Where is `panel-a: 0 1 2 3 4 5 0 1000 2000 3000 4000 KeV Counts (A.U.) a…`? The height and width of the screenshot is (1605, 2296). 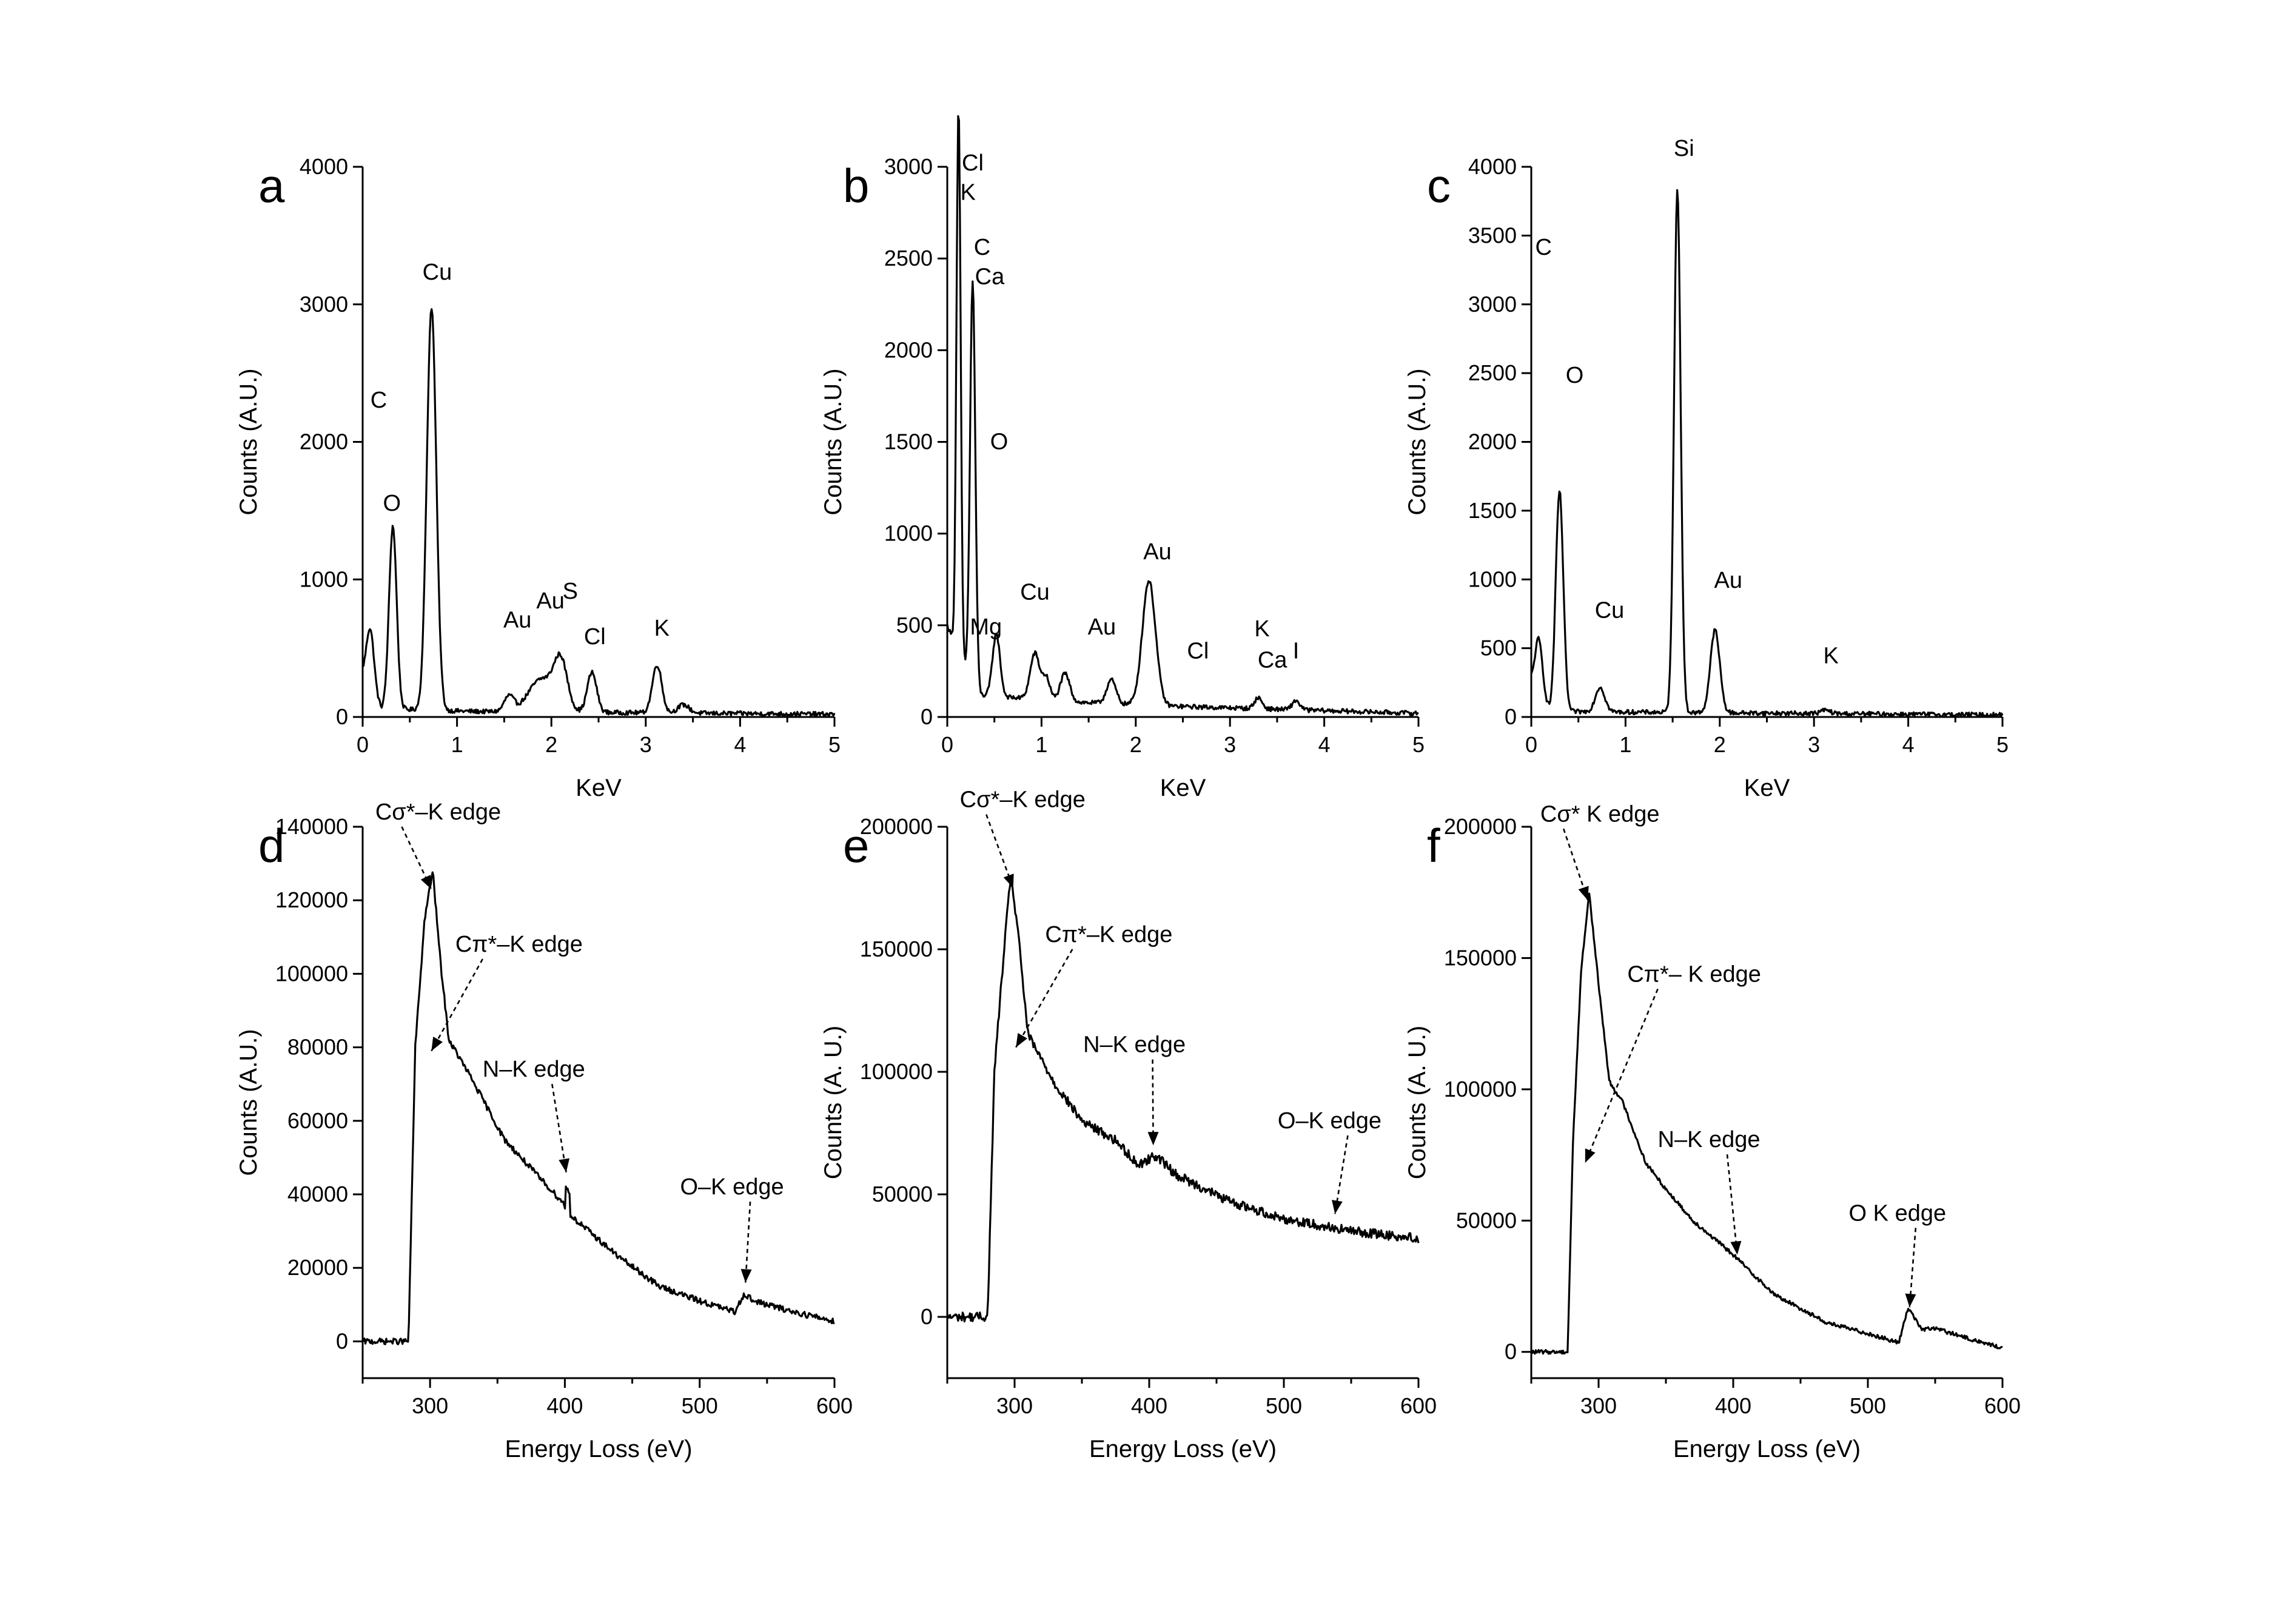 panel-a: 0 1 2 3 4 5 0 1000 2000 3000 4000 KeV Counts (A.U.) a… is located at coordinates (538, 477).